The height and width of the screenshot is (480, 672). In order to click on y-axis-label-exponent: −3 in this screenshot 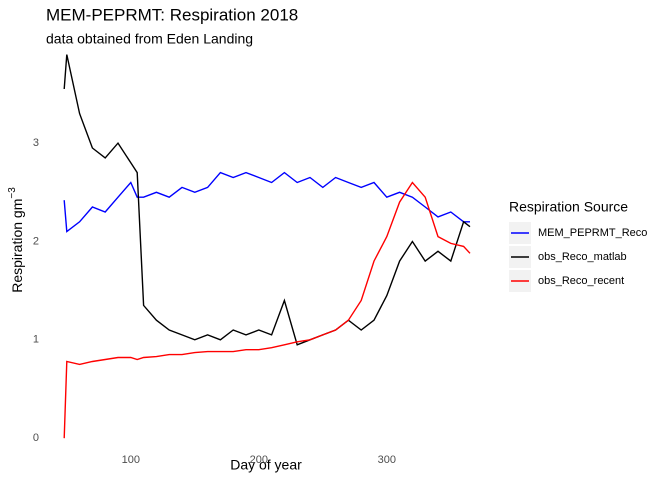, I will do `click(12, 193)`.